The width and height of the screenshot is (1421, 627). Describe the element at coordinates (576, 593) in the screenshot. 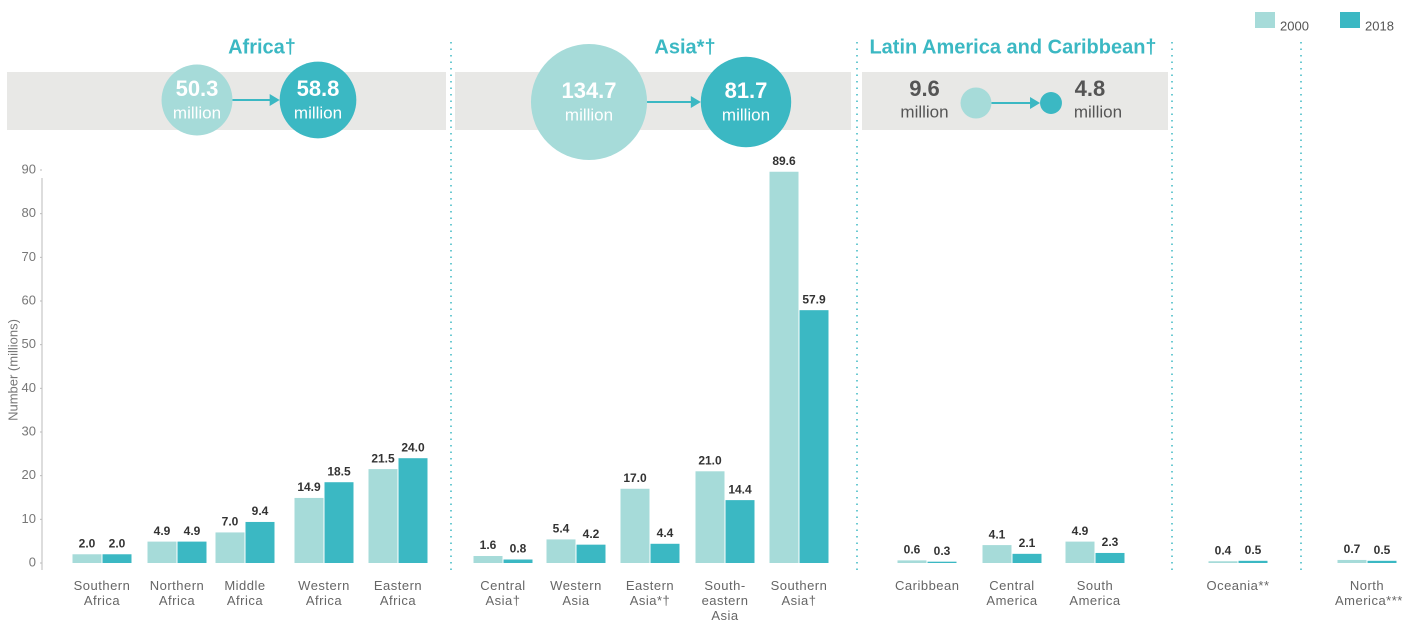

I see `x-tick-label: Western Asia` at that location.